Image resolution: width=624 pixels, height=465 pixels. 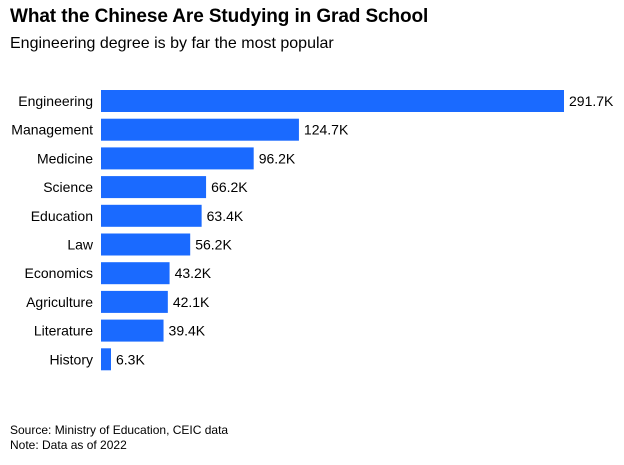 I want to click on source-note: Source: Ministry of Education, CEIC data, so click(x=119, y=430).